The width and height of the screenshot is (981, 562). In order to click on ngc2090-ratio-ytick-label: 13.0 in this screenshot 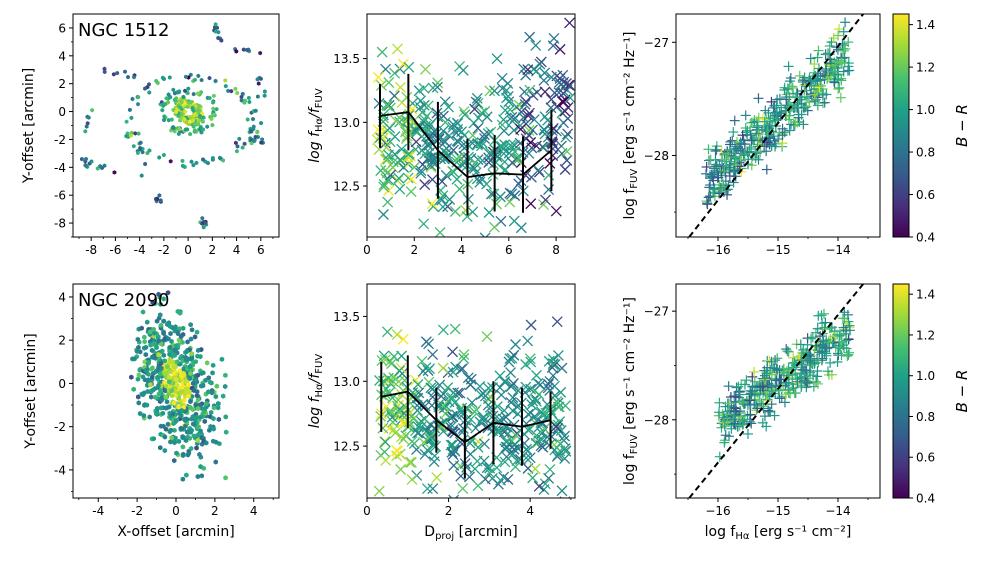, I will do `click(346, 382)`.